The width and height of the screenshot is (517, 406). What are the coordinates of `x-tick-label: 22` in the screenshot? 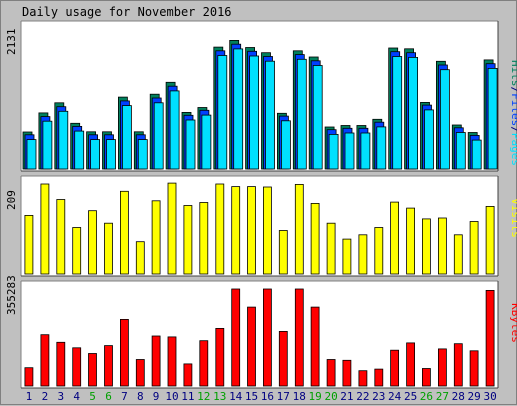 It's located at (362, 396).